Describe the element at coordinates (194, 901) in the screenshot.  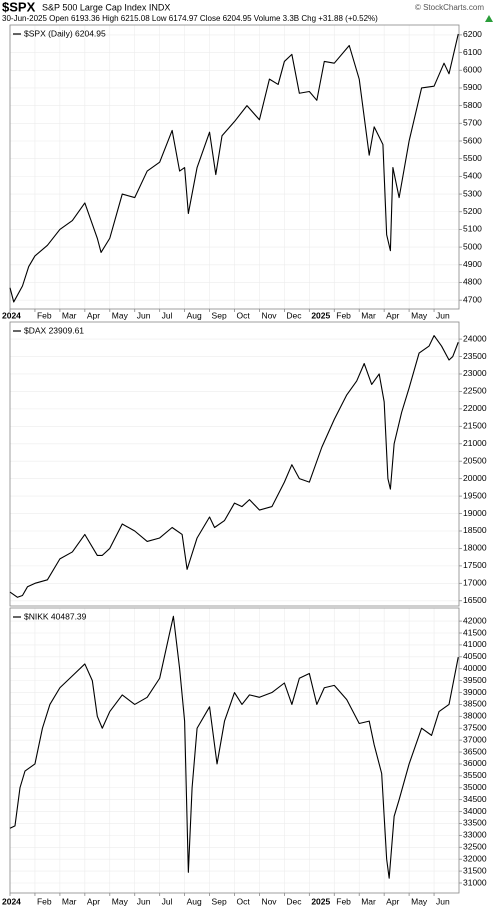
I see `x-tick-label: Aug` at that location.